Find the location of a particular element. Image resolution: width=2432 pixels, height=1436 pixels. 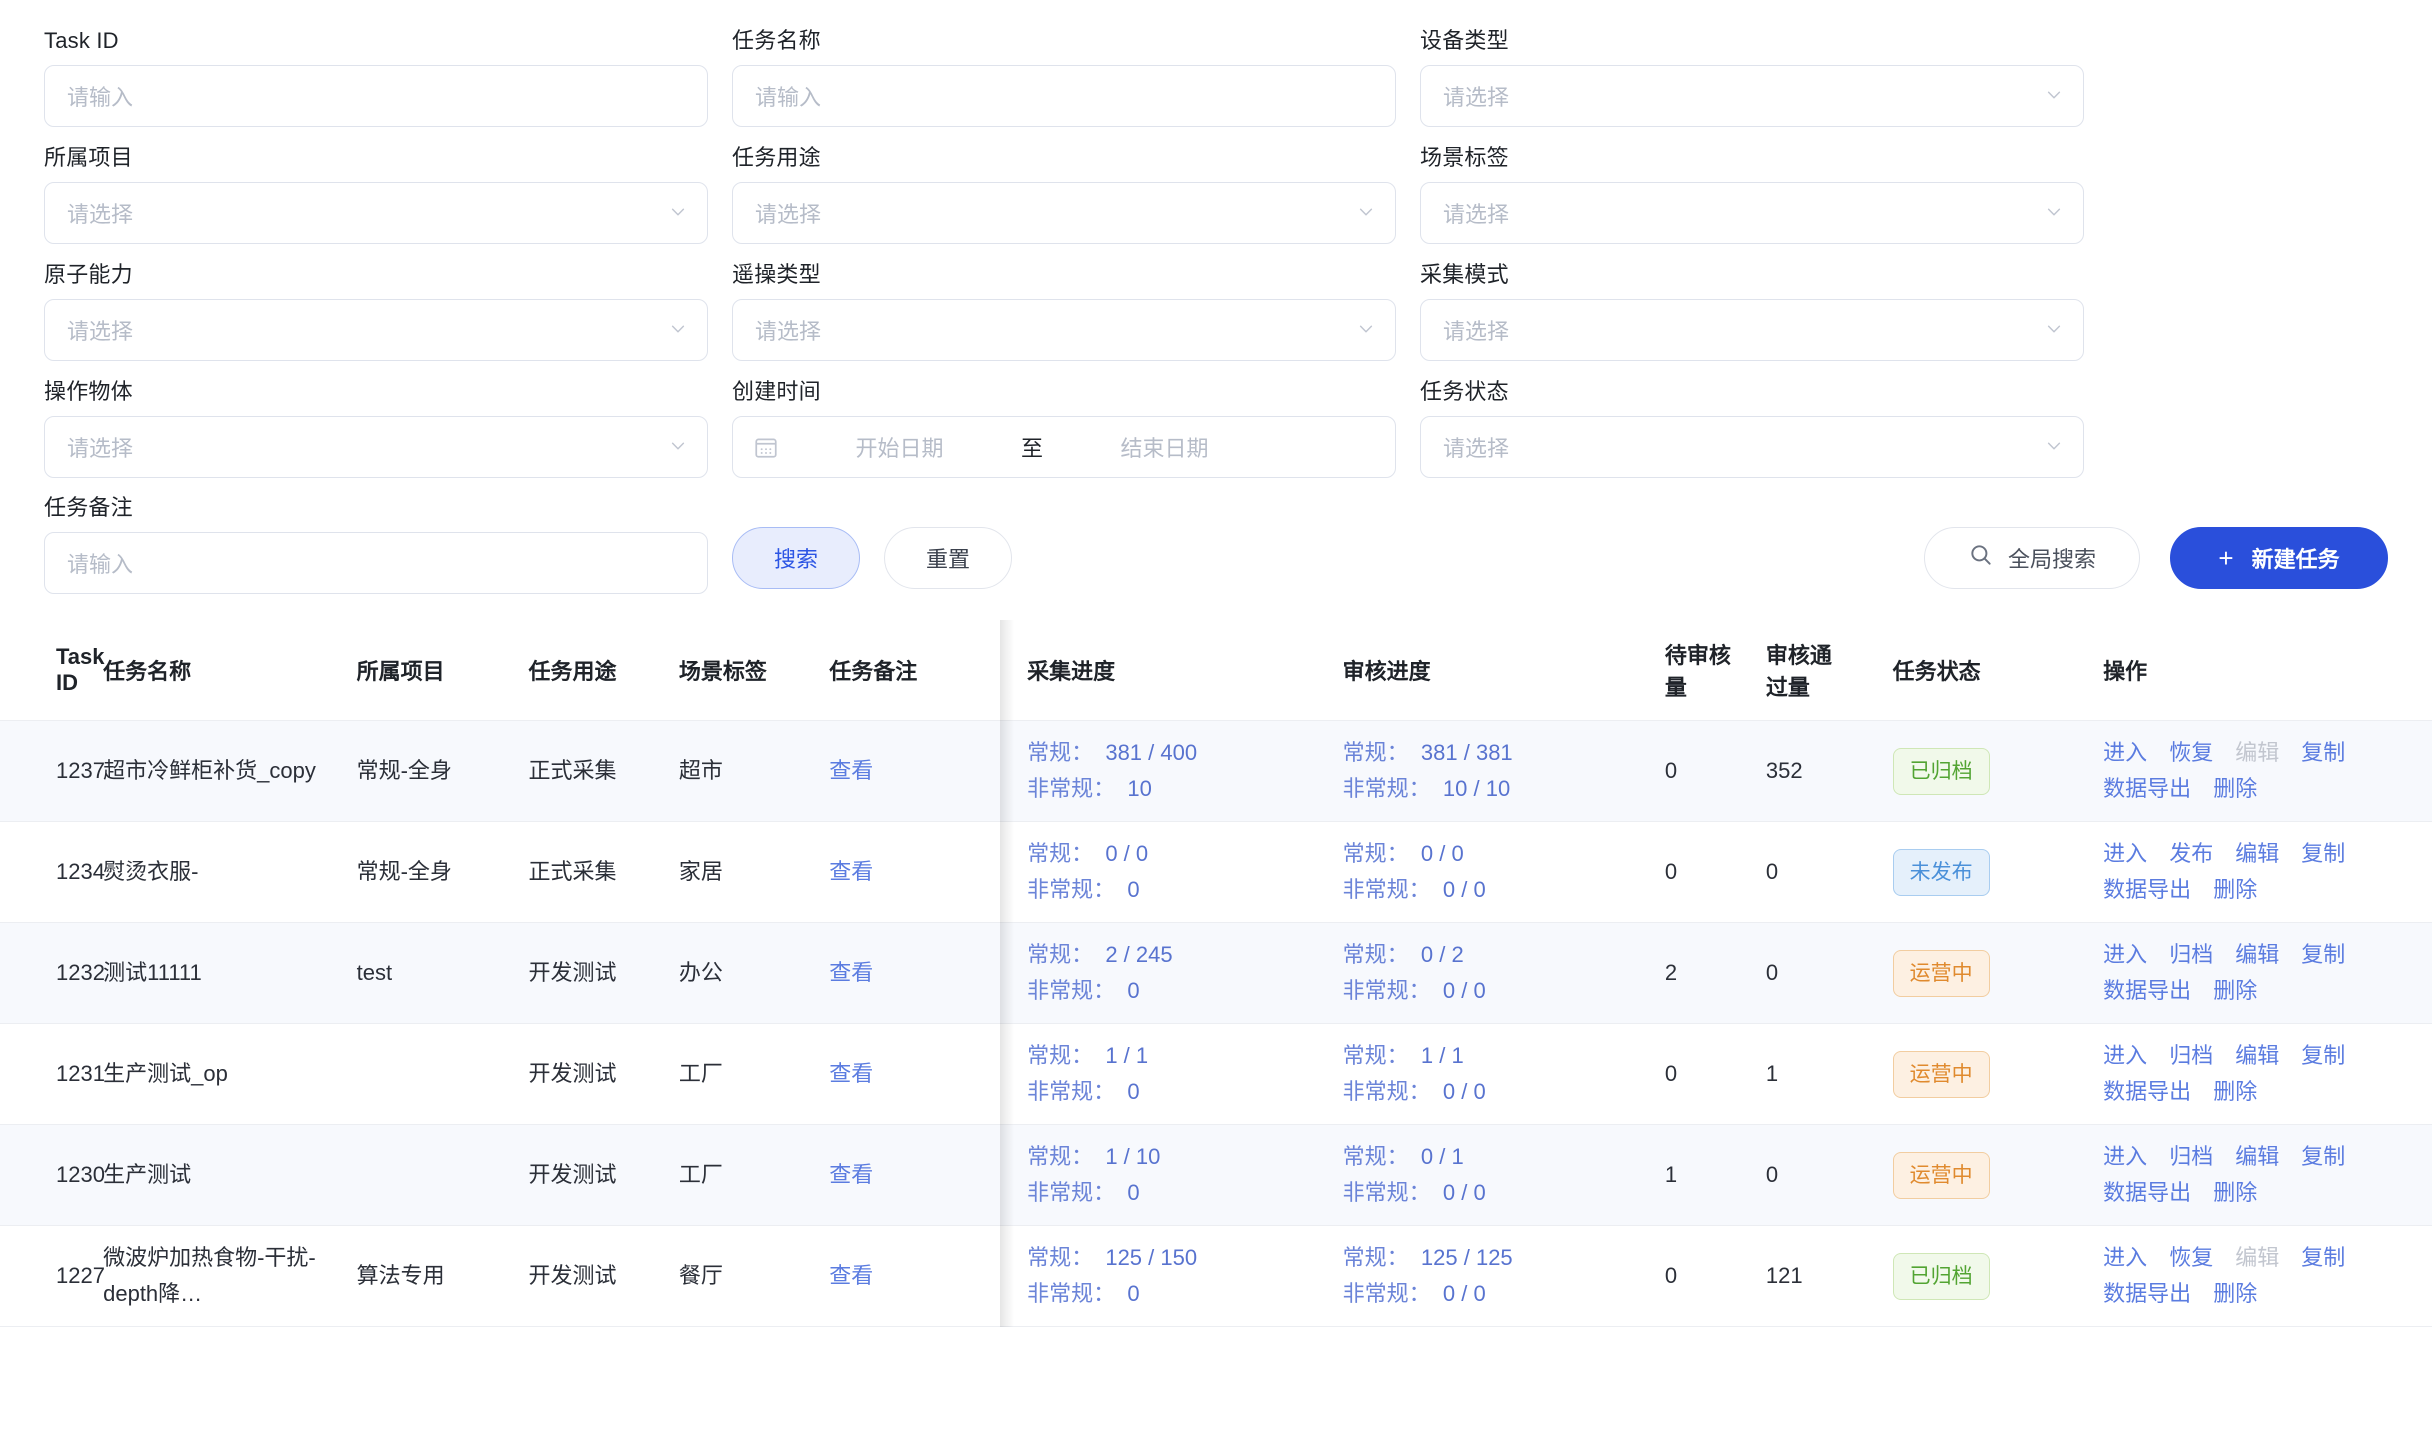

task-status-select: 请选择 is located at coordinates (1752, 447).